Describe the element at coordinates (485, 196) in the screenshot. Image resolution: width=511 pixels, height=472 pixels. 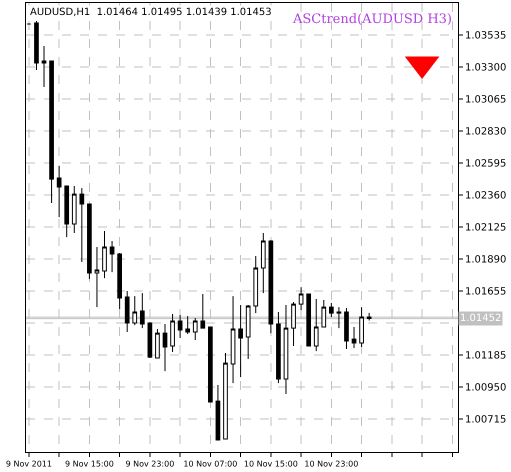
I see `y-tick-label: 1.02360` at that location.